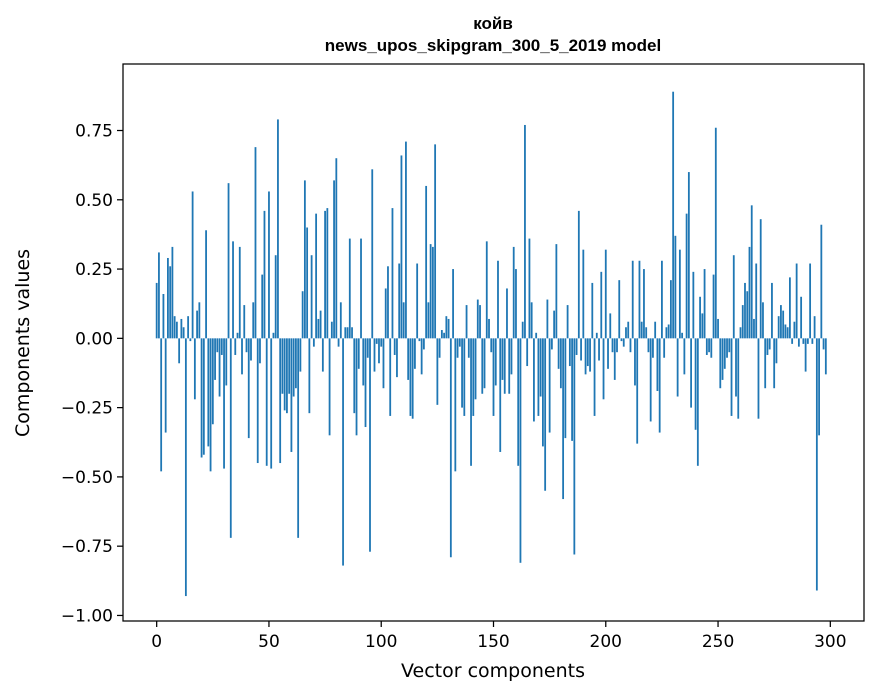 The width and height of the screenshot is (880, 696). I want to click on y-tick-label: 0.25, so click(94, 270).